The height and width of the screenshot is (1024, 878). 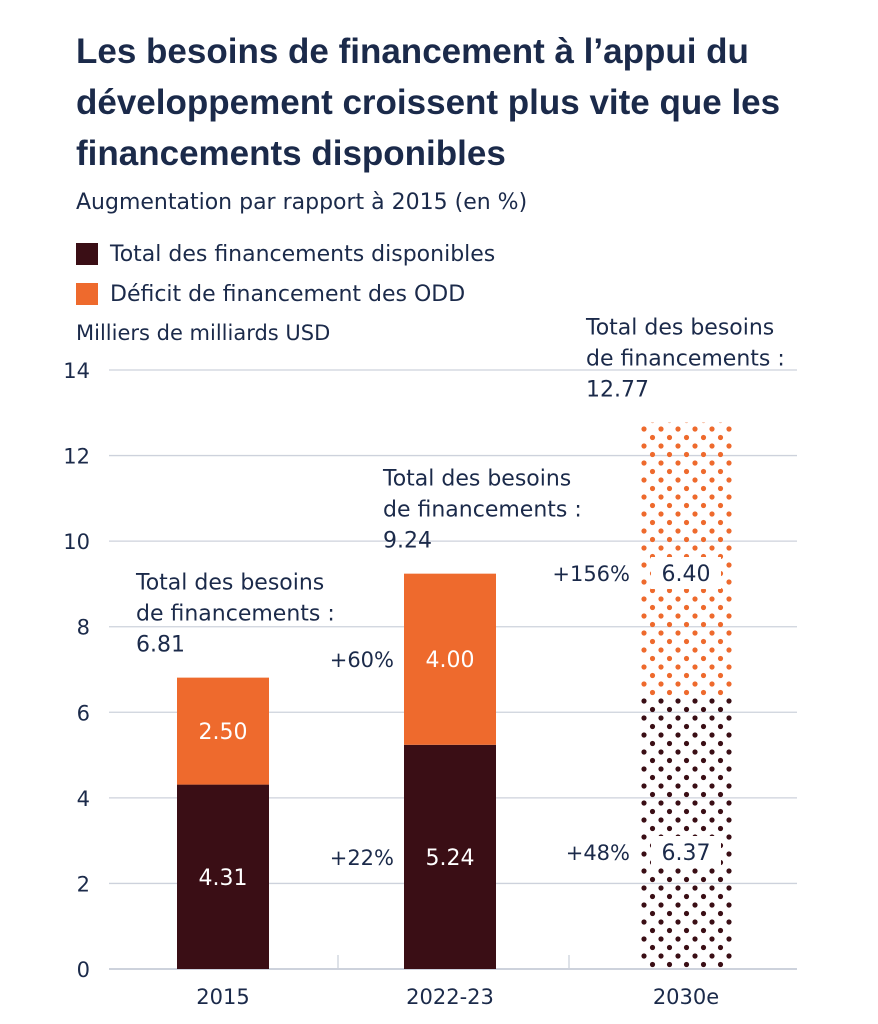 I want to click on value-label: 4.00, so click(x=450, y=660).